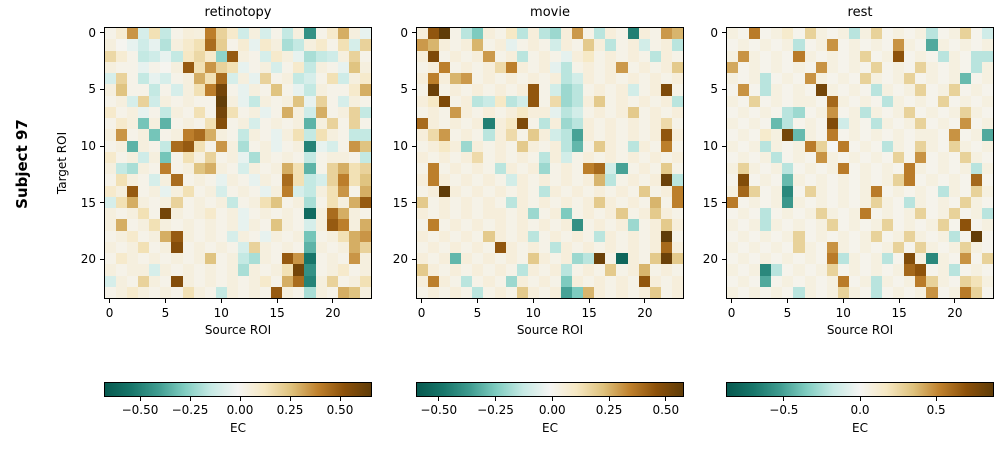  What do you see at coordinates (238, 389) in the screenshot?
I see `colorbar-gradient` at bounding box center [238, 389].